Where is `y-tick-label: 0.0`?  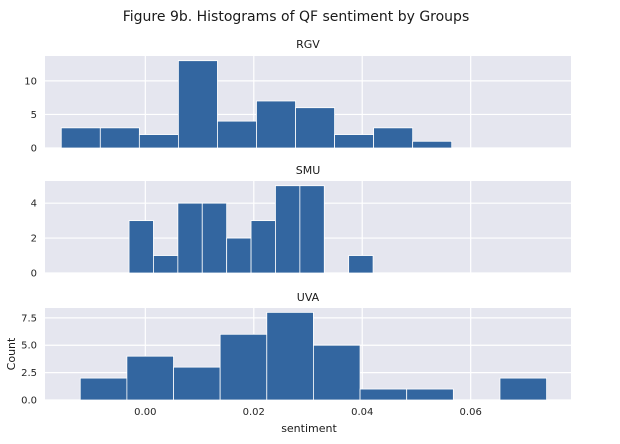 y-tick-label: 0.0 is located at coordinates (29, 401).